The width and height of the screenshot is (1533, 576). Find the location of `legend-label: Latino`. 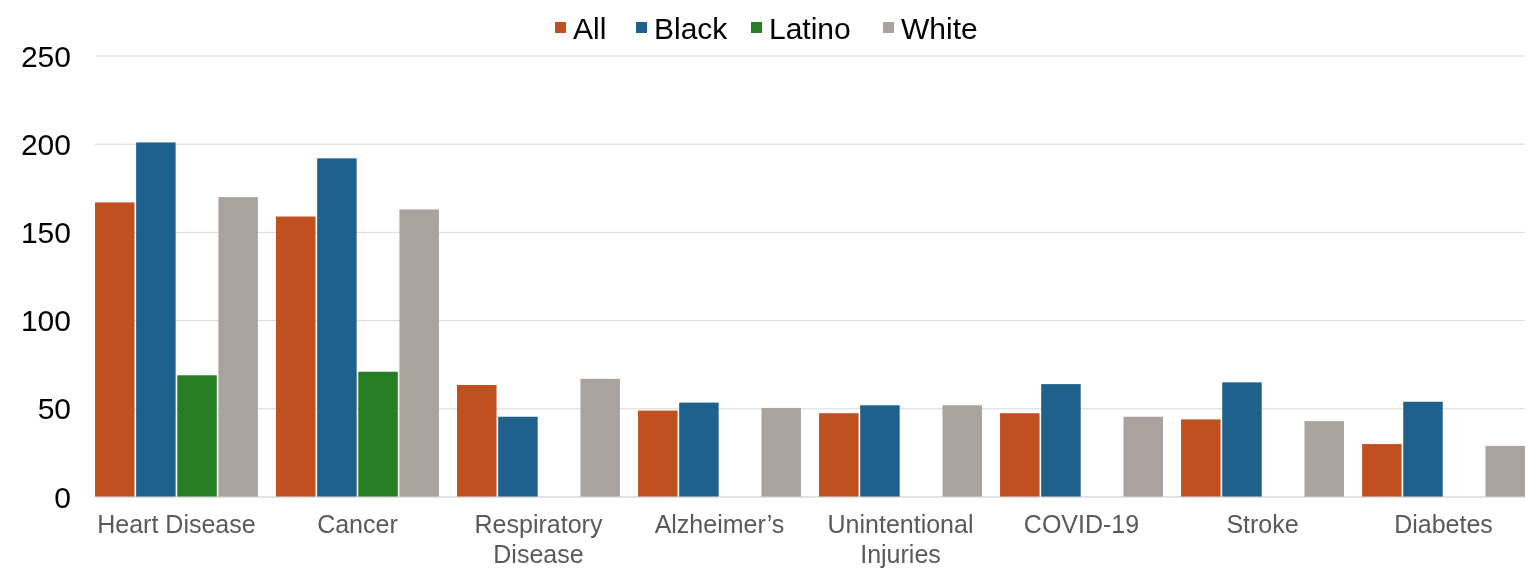

legend-label: Latino is located at coordinates (810, 28).